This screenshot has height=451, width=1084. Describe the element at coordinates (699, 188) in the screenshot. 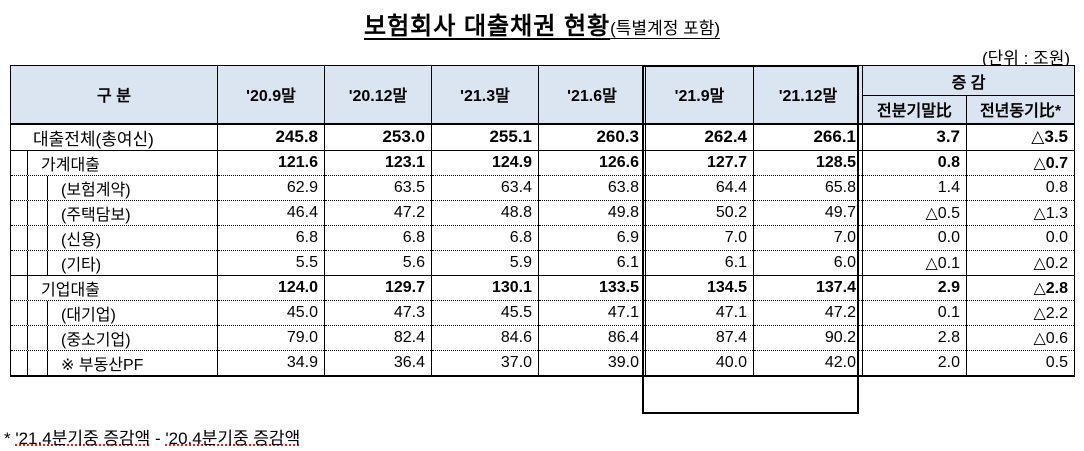

I see `cell-value: 64.4` at that location.